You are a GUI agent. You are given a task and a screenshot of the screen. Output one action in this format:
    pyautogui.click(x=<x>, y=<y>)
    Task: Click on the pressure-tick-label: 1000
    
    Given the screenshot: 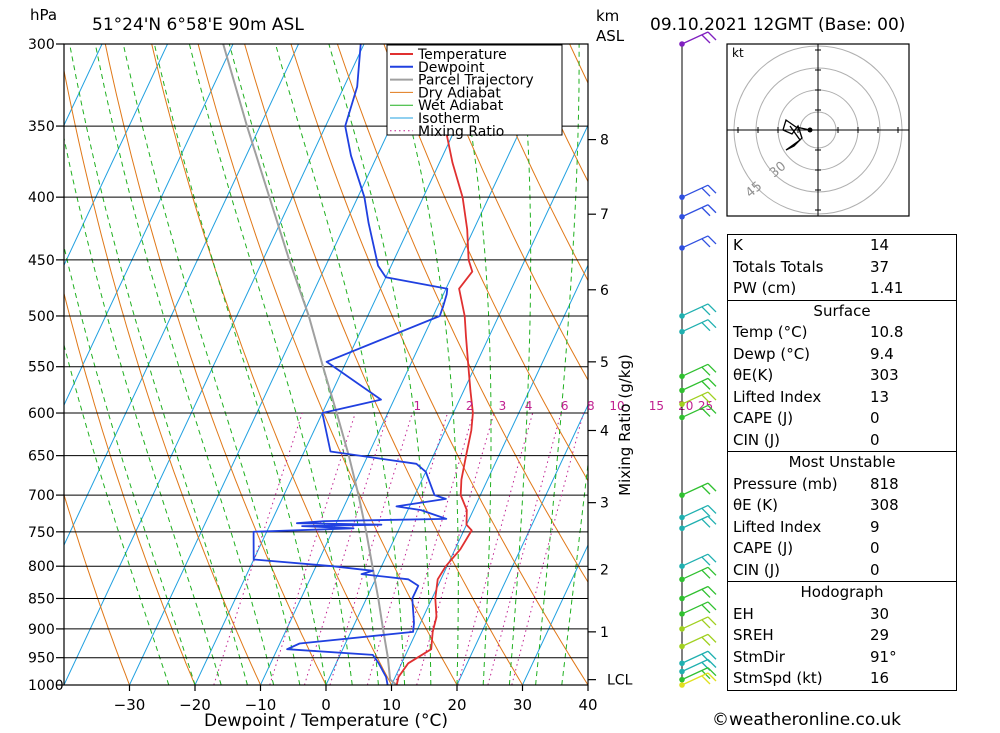 What is the action you would take?
    pyautogui.click(x=46, y=686)
    